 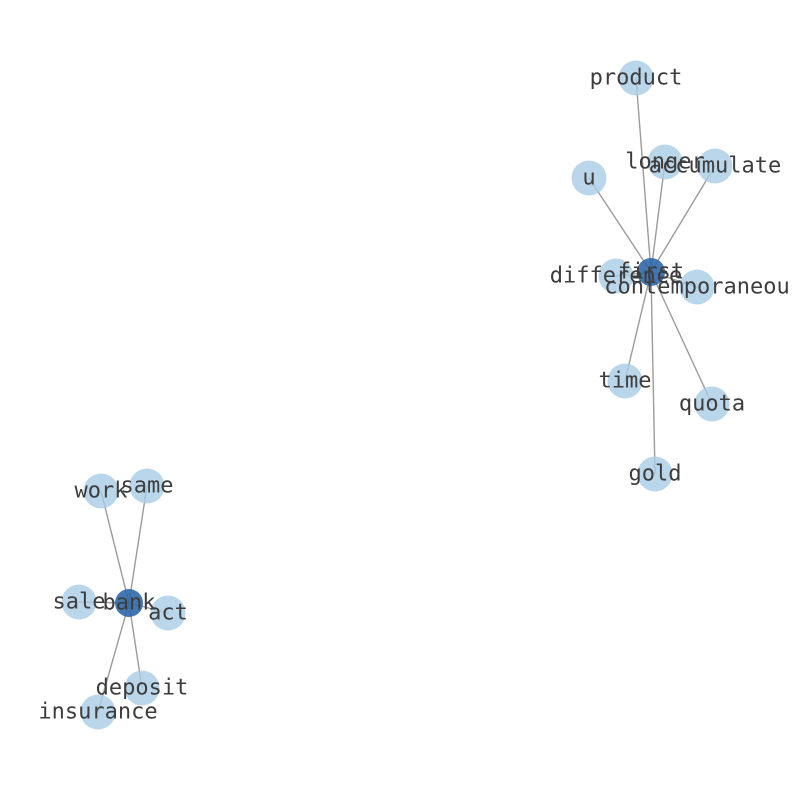 I want to click on graph-node-label-deposit: deposit, so click(x=142, y=688).